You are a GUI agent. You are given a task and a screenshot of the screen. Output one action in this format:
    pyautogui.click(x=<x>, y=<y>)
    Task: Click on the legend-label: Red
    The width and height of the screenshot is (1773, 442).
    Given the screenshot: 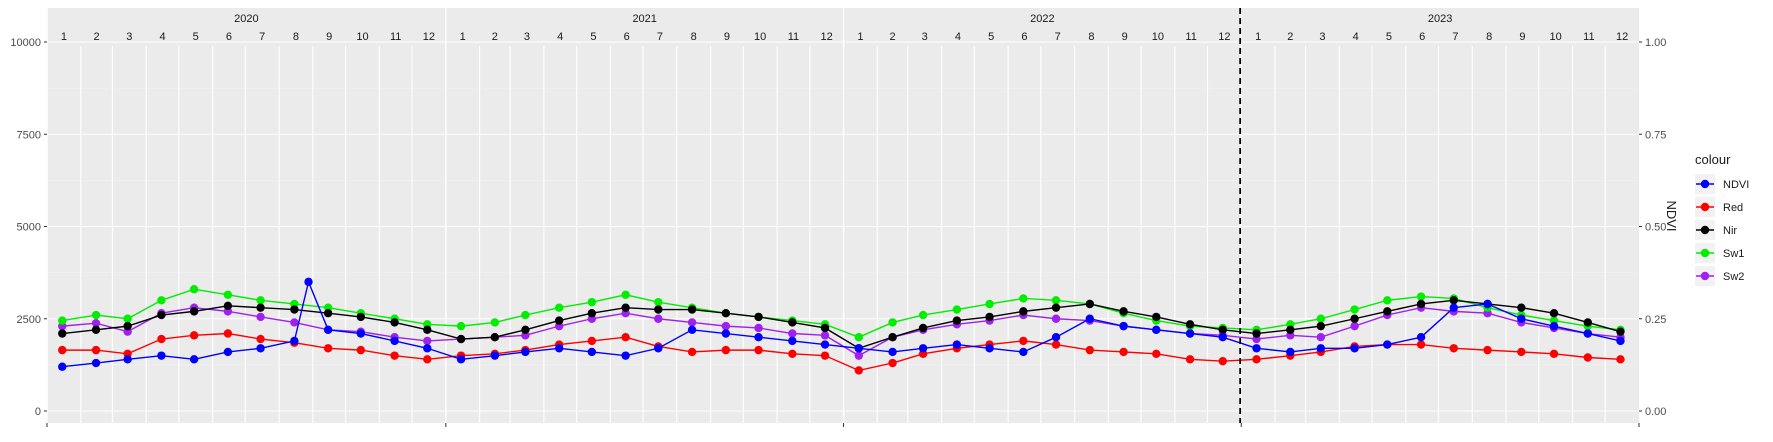 What is the action you would take?
    pyautogui.click(x=1733, y=208)
    